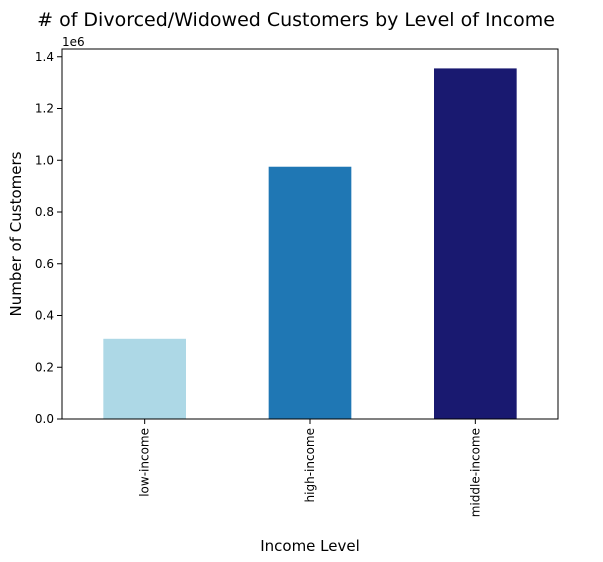 The height and width of the screenshot is (562, 603). I want to click on x-tick-label-low-income: low-income, so click(145, 462).